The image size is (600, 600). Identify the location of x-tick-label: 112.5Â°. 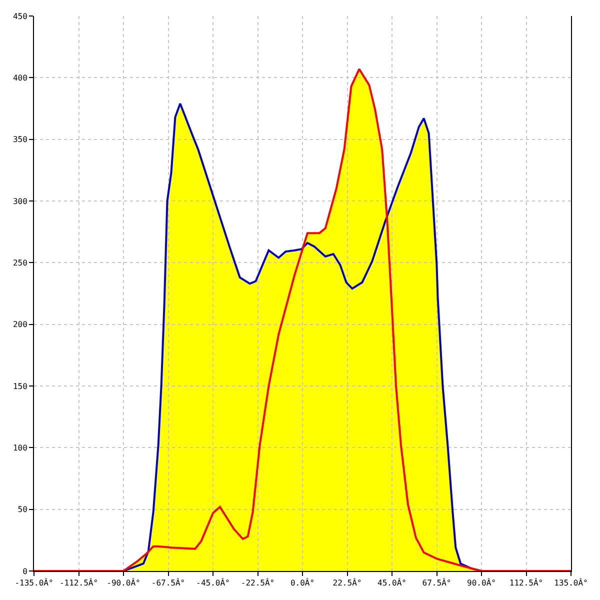
(526, 583).